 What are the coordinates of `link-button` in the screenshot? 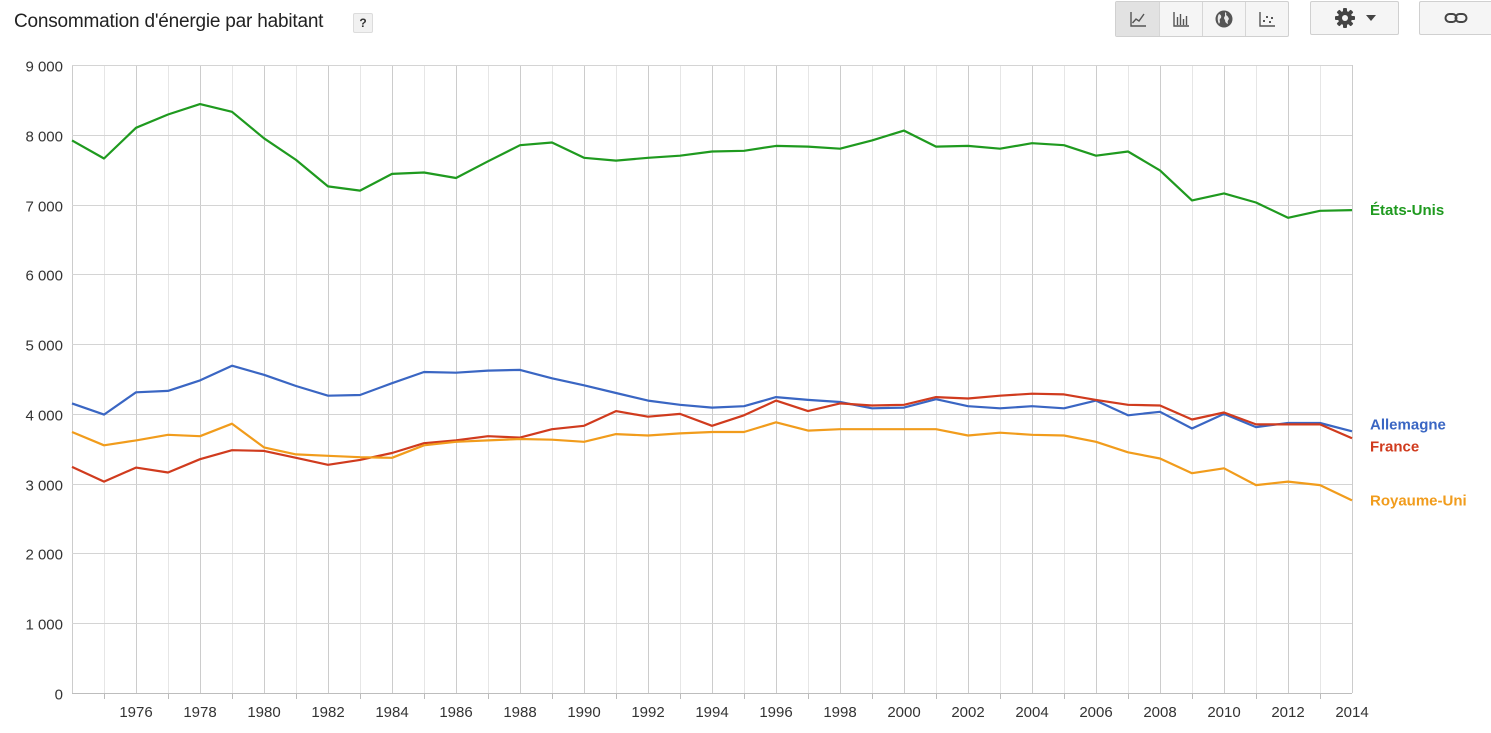 It's located at (1455, 18).